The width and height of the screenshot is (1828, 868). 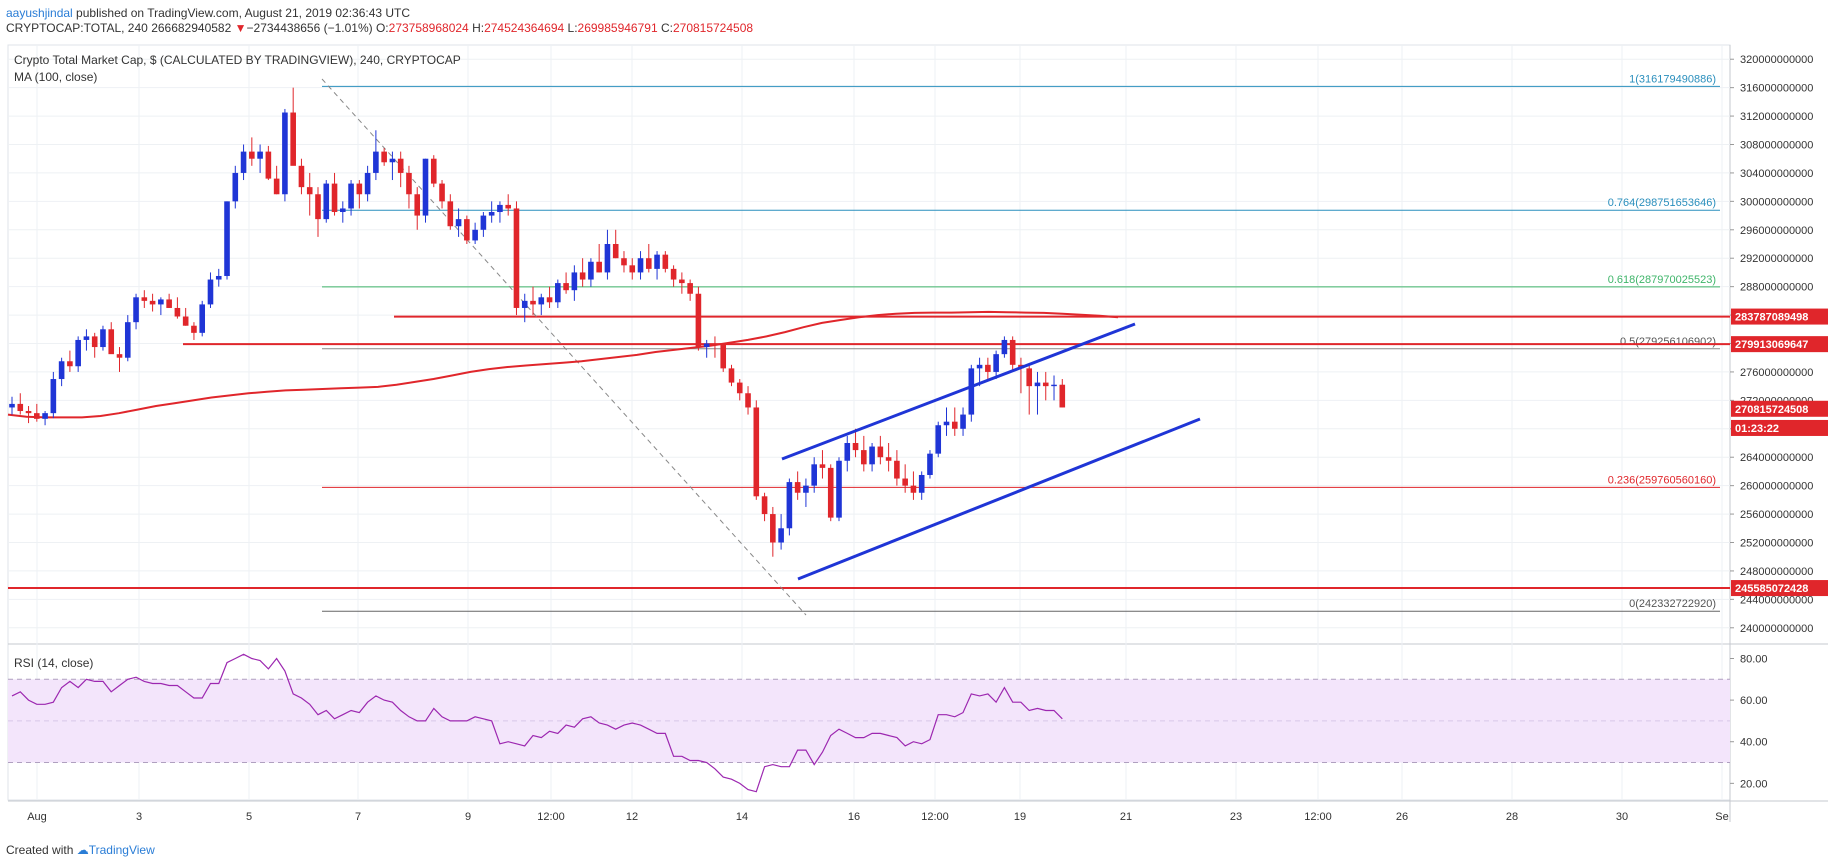 What do you see at coordinates (1754, 659) in the screenshot?
I see `rsi-tick-label: 80.00` at bounding box center [1754, 659].